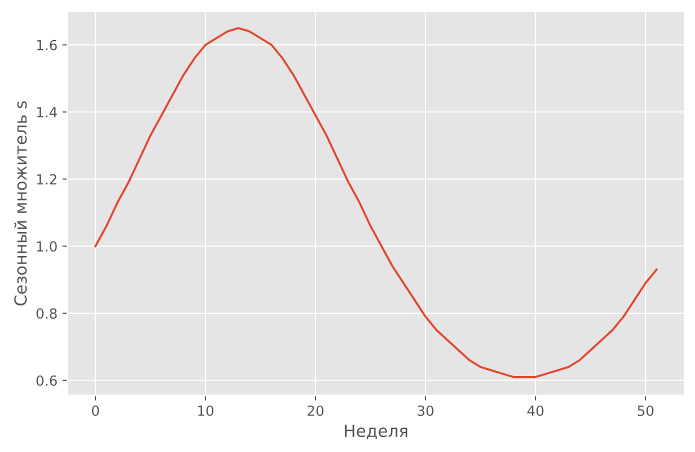  What do you see at coordinates (47, 45) in the screenshot?
I see `y-tick-label: 1.6` at bounding box center [47, 45].